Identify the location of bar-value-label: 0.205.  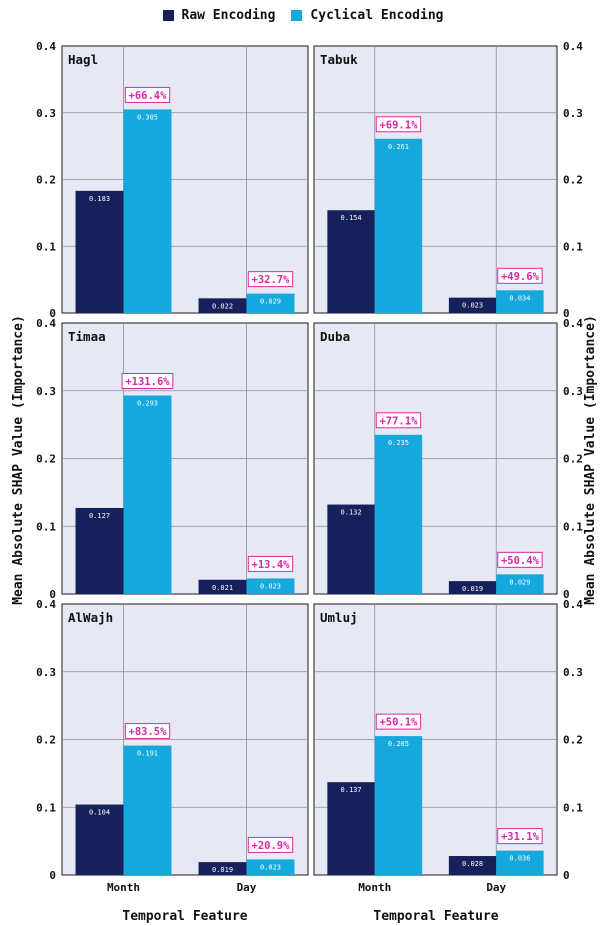
(398, 744).